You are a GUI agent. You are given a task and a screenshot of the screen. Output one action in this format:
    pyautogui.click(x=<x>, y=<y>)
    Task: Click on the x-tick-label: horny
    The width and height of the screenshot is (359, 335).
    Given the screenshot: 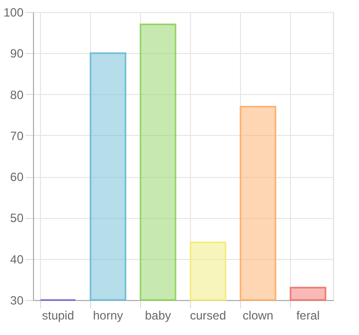 What is the action you would take?
    pyautogui.click(x=108, y=315)
    